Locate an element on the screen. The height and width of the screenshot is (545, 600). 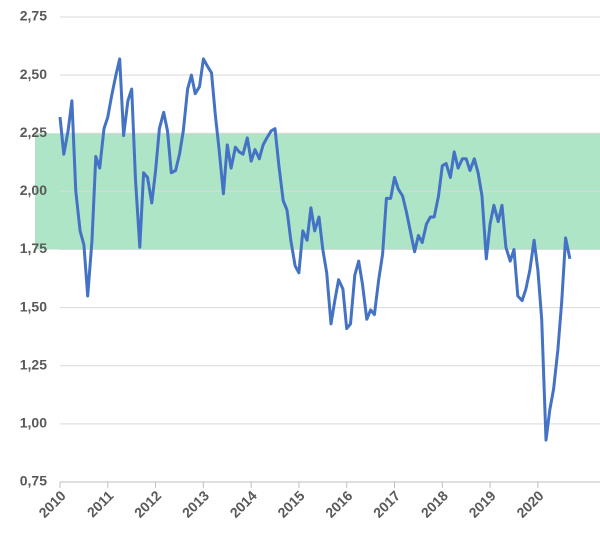
y-tick-label: 1,00 is located at coordinates (33, 423).